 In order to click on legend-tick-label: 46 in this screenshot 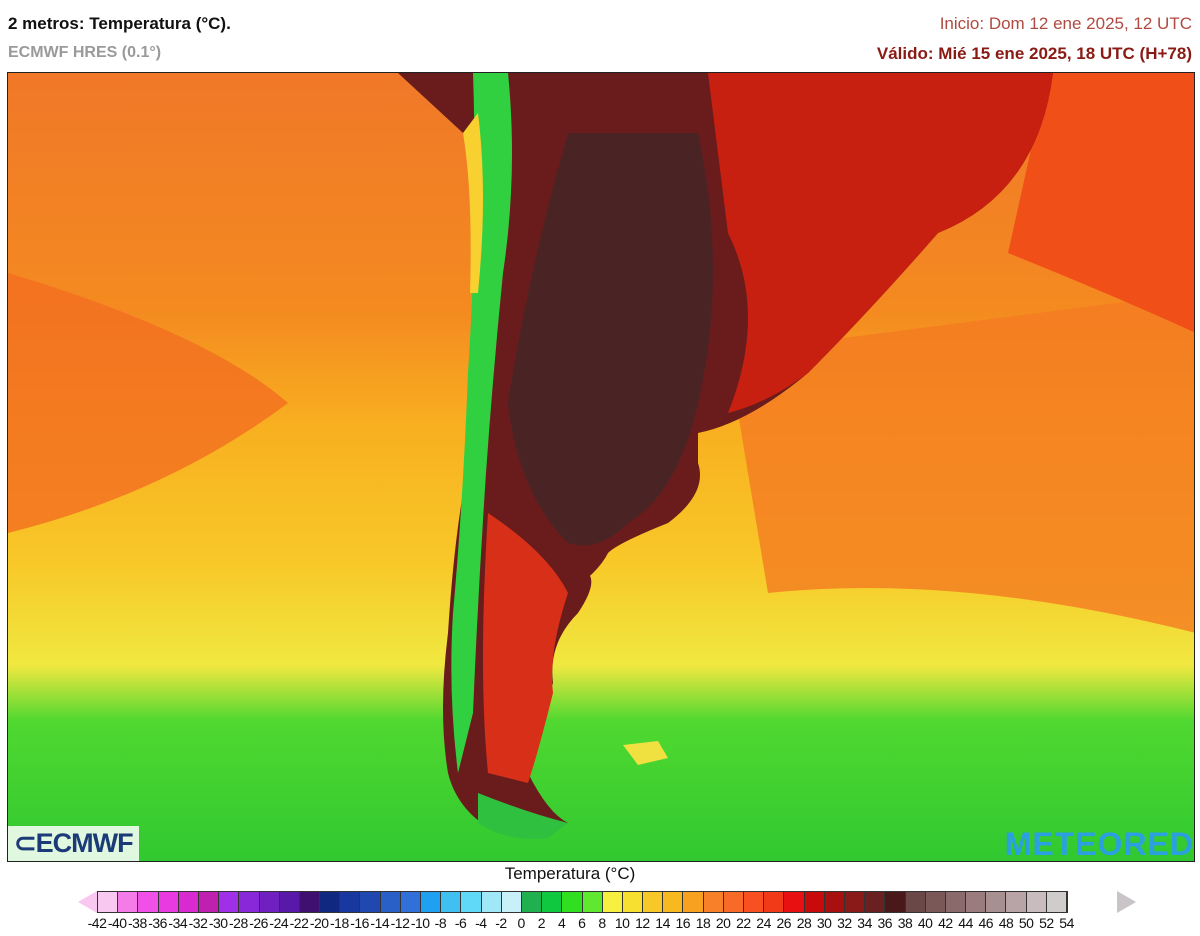, I will do `click(986, 923)`.